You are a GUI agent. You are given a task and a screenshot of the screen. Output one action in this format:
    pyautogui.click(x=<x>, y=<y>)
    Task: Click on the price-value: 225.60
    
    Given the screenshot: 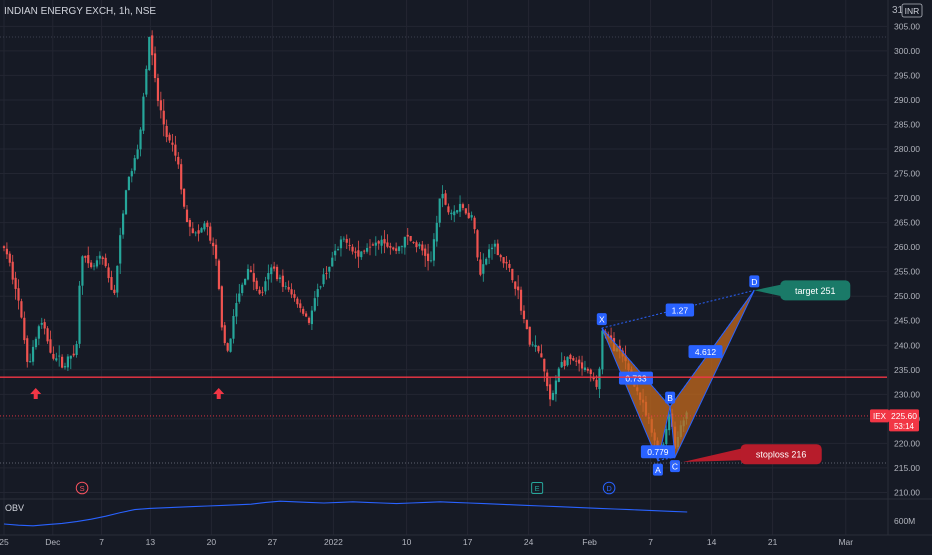 What is the action you would take?
    pyautogui.click(x=904, y=416)
    